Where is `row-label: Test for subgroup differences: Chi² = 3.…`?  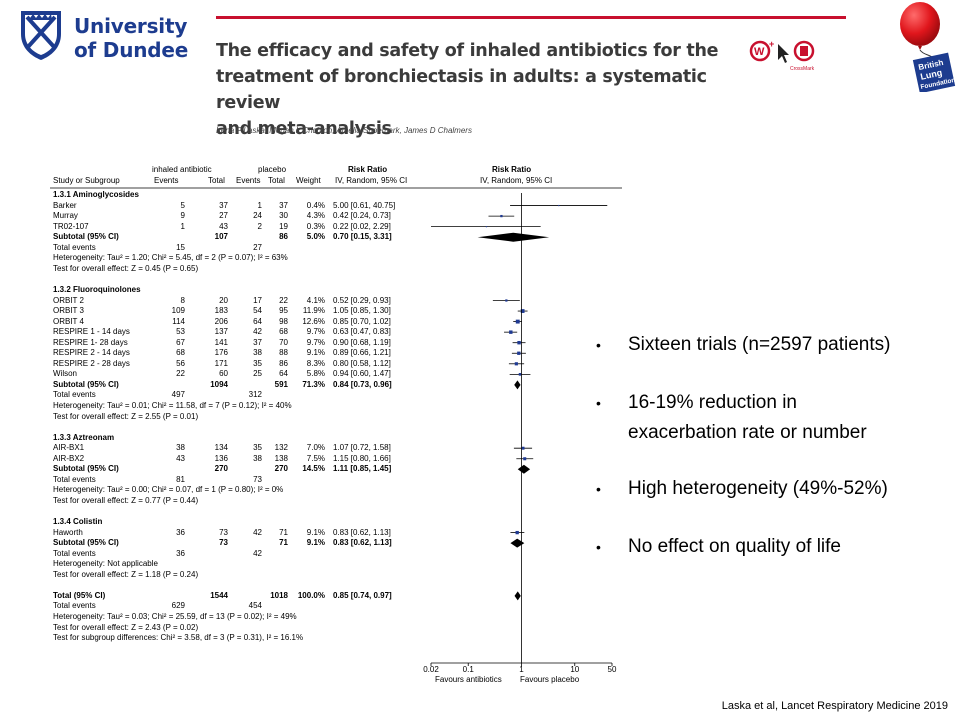
row-label: Test for subgroup differences: Chi² = 3.… is located at coordinates (178, 638).